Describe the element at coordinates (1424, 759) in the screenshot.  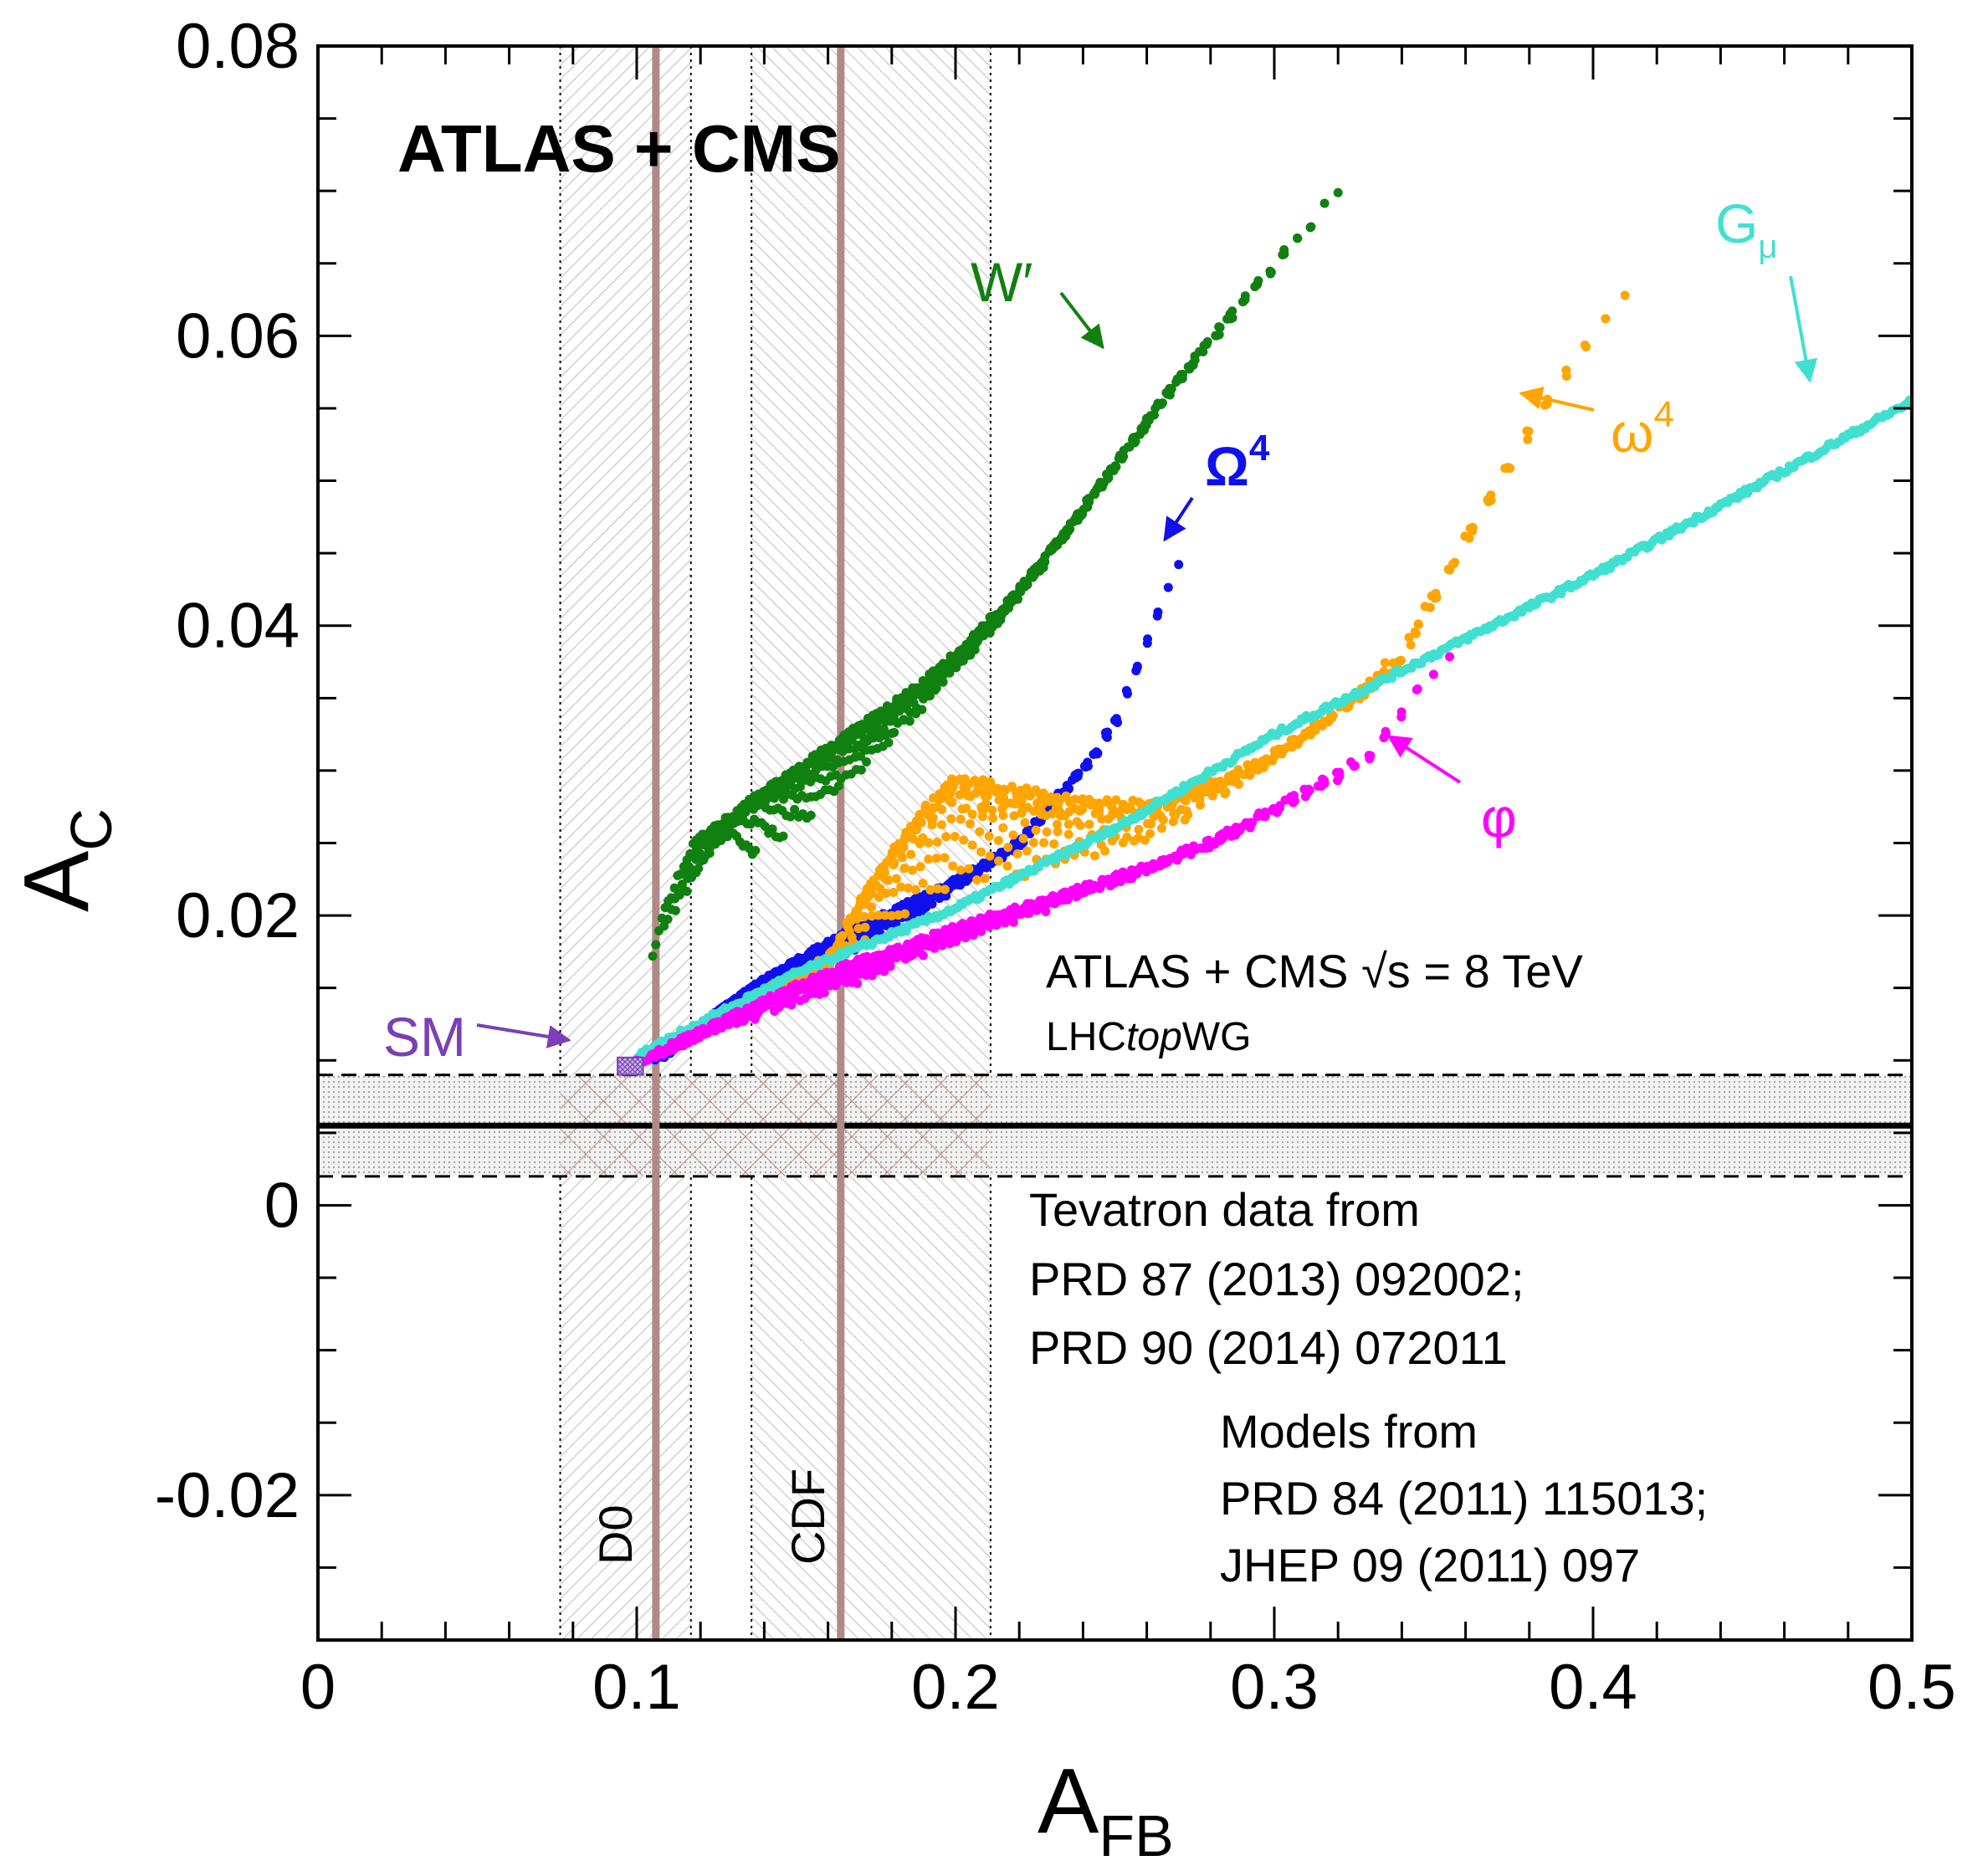
I see `phi-arrow` at that location.